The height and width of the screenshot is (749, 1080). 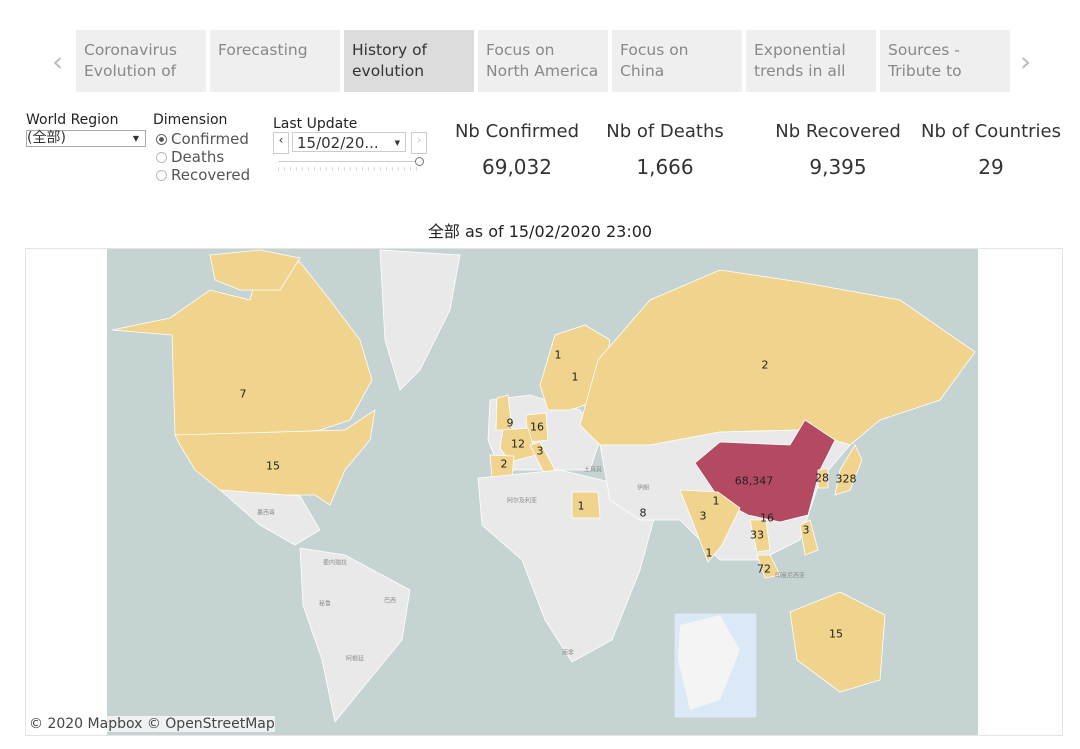 What do you see at coordinates (586, 505) in the screenshot?
I see `egypt` at bounding box center [586, 505].